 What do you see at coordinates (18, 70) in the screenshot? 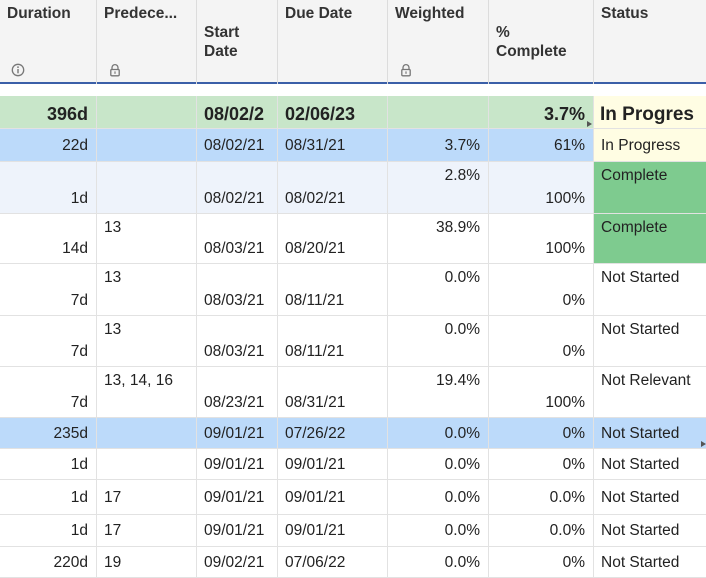
I see `info-icon` at bounding box center [18, 70].